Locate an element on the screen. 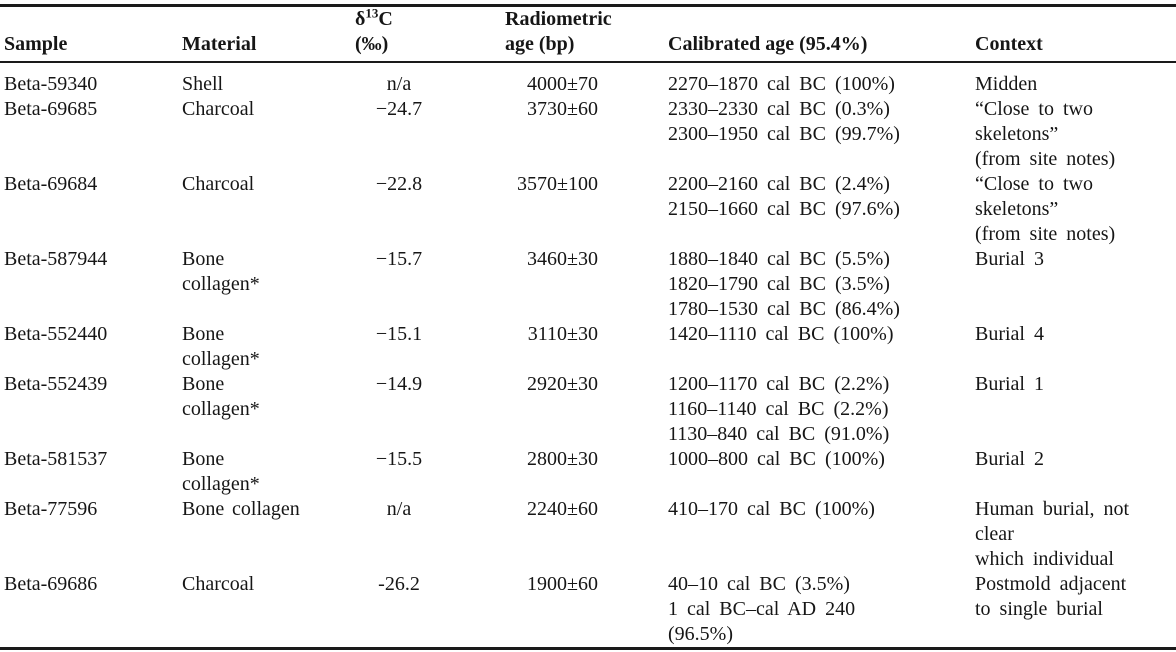 Image resolution: width=1176 pixels, height=652 pixels. context-cell-line: Burial 2 is located at coordinates (1009, 459).